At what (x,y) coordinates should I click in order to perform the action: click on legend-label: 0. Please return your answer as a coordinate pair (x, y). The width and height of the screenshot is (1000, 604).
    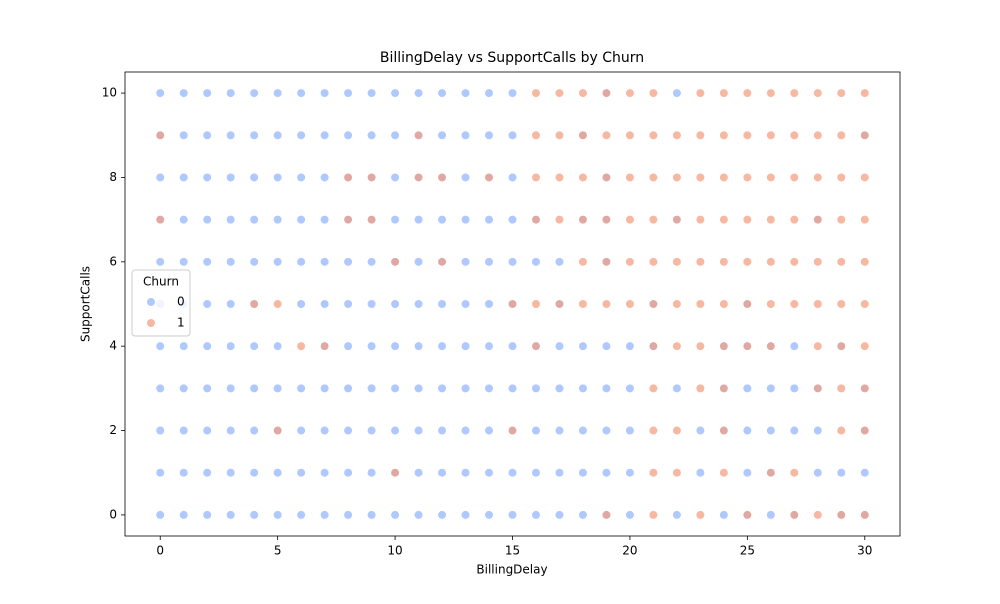
    Looking at the image, I should click on (181, 302).